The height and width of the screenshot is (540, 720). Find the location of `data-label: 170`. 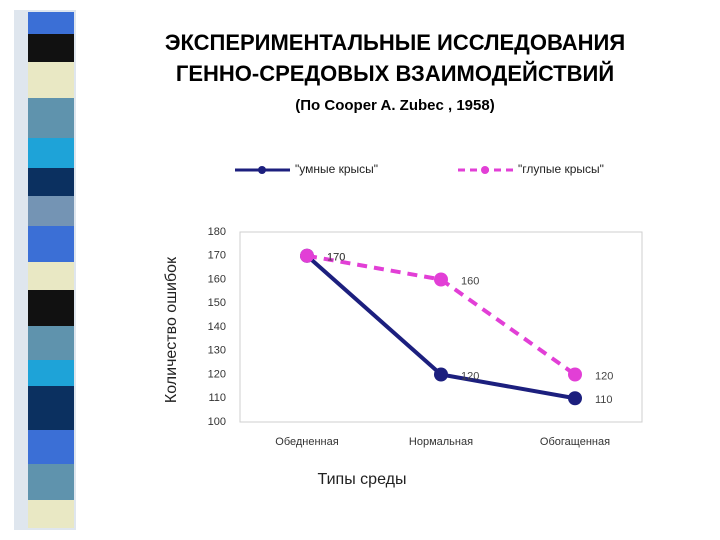

data-label: 170 is located at coordinates (336, 258).